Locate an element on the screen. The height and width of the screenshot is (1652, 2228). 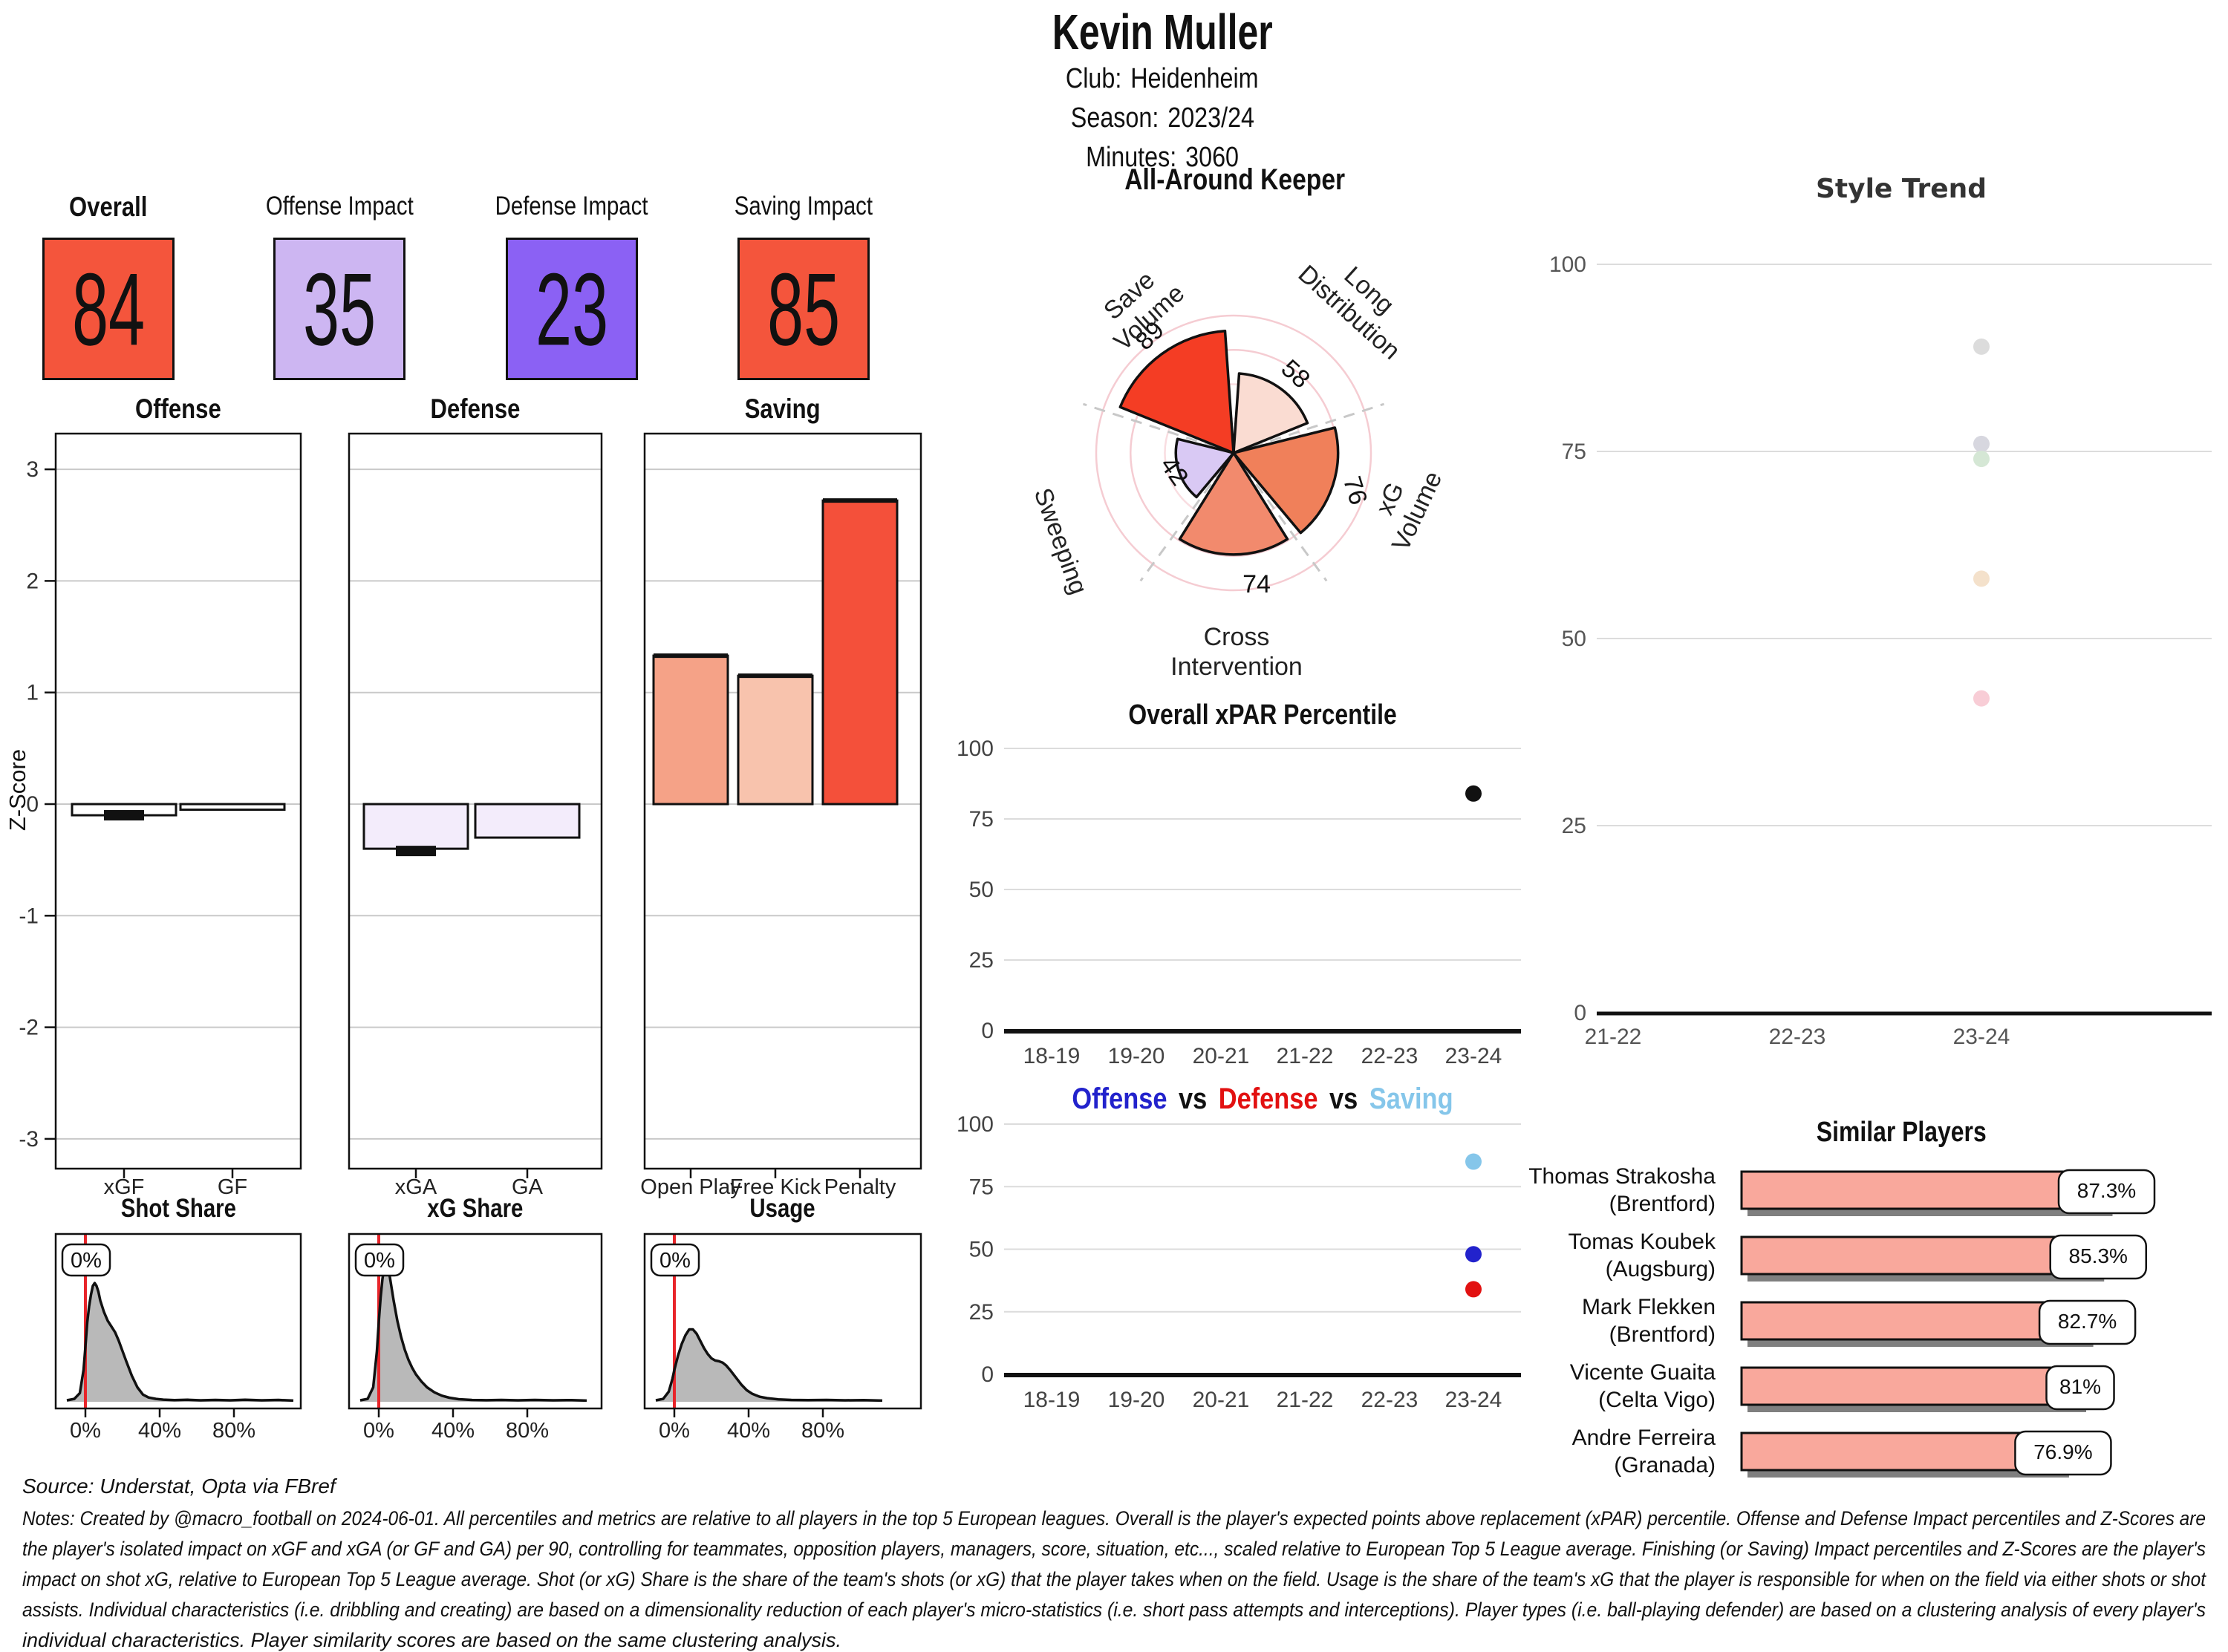
radar-value-label: 76 is located at coordinates (1355, 490).